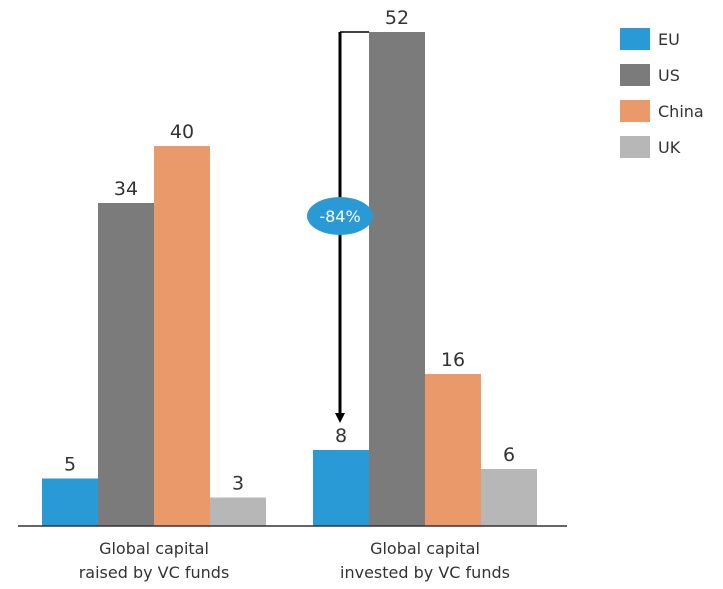 The height and width of the screenshot is (589, 723). I want to click on legend-swatch-uk, so click(635, 147).